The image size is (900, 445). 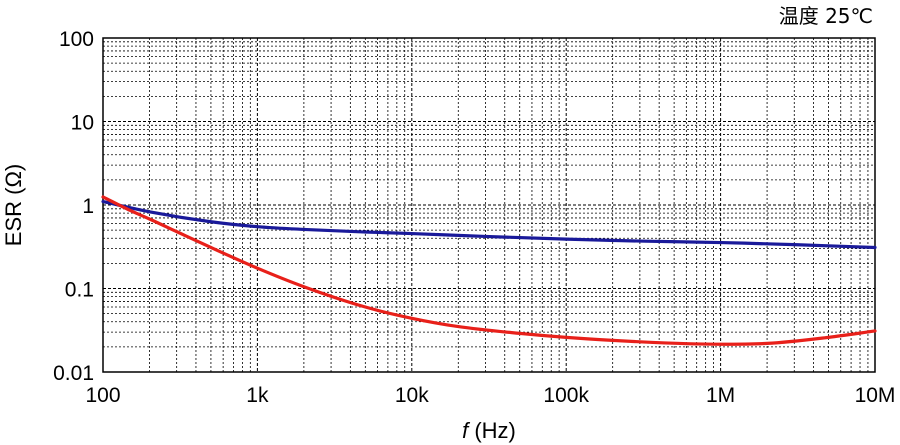 I want to click on temperature-annotation: 温度 25℃, so click(x=826, y=16).